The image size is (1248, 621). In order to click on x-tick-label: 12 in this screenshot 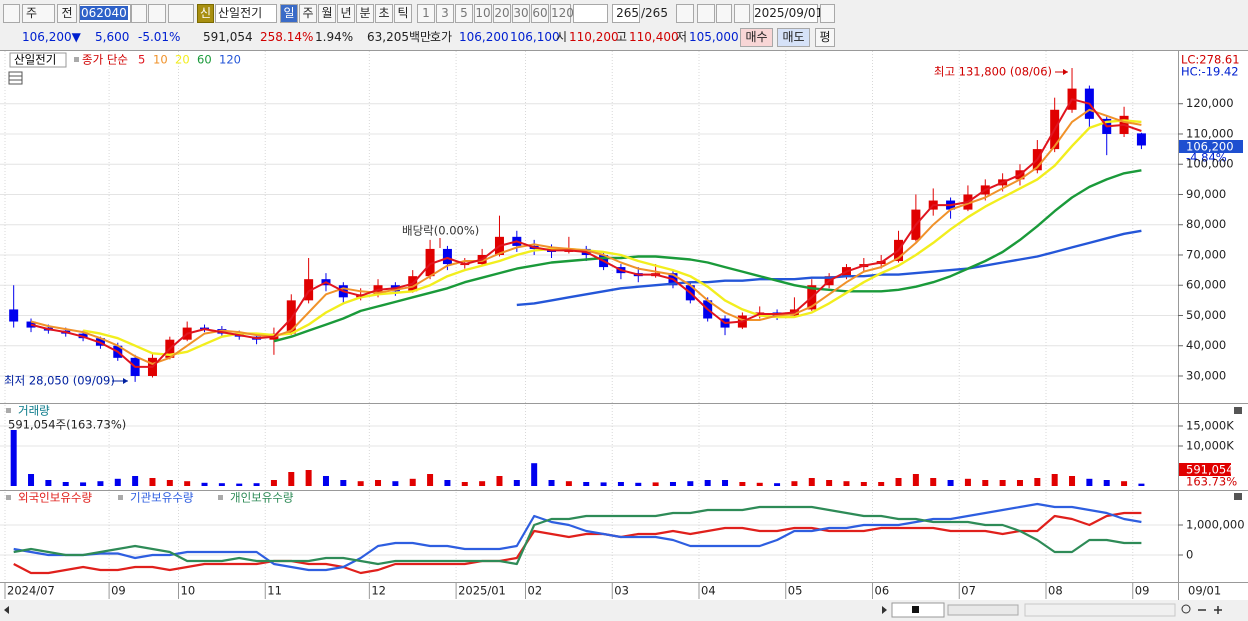, I will do `click(378, 591)`.